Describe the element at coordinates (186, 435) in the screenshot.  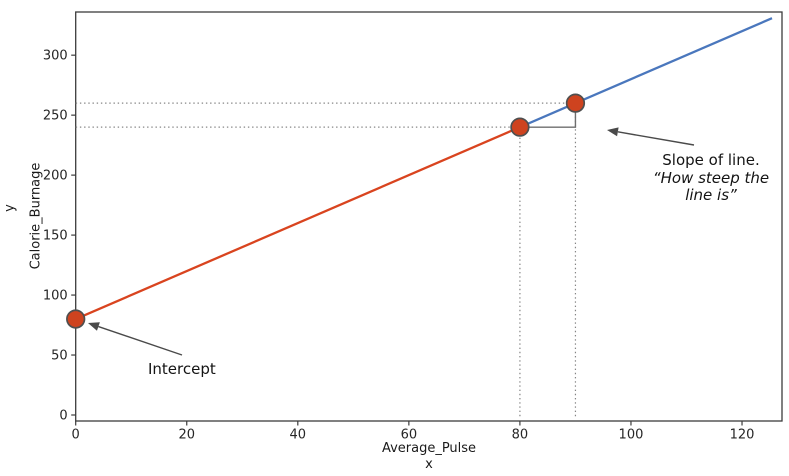
I see `x-tick-label: 20` at that location.